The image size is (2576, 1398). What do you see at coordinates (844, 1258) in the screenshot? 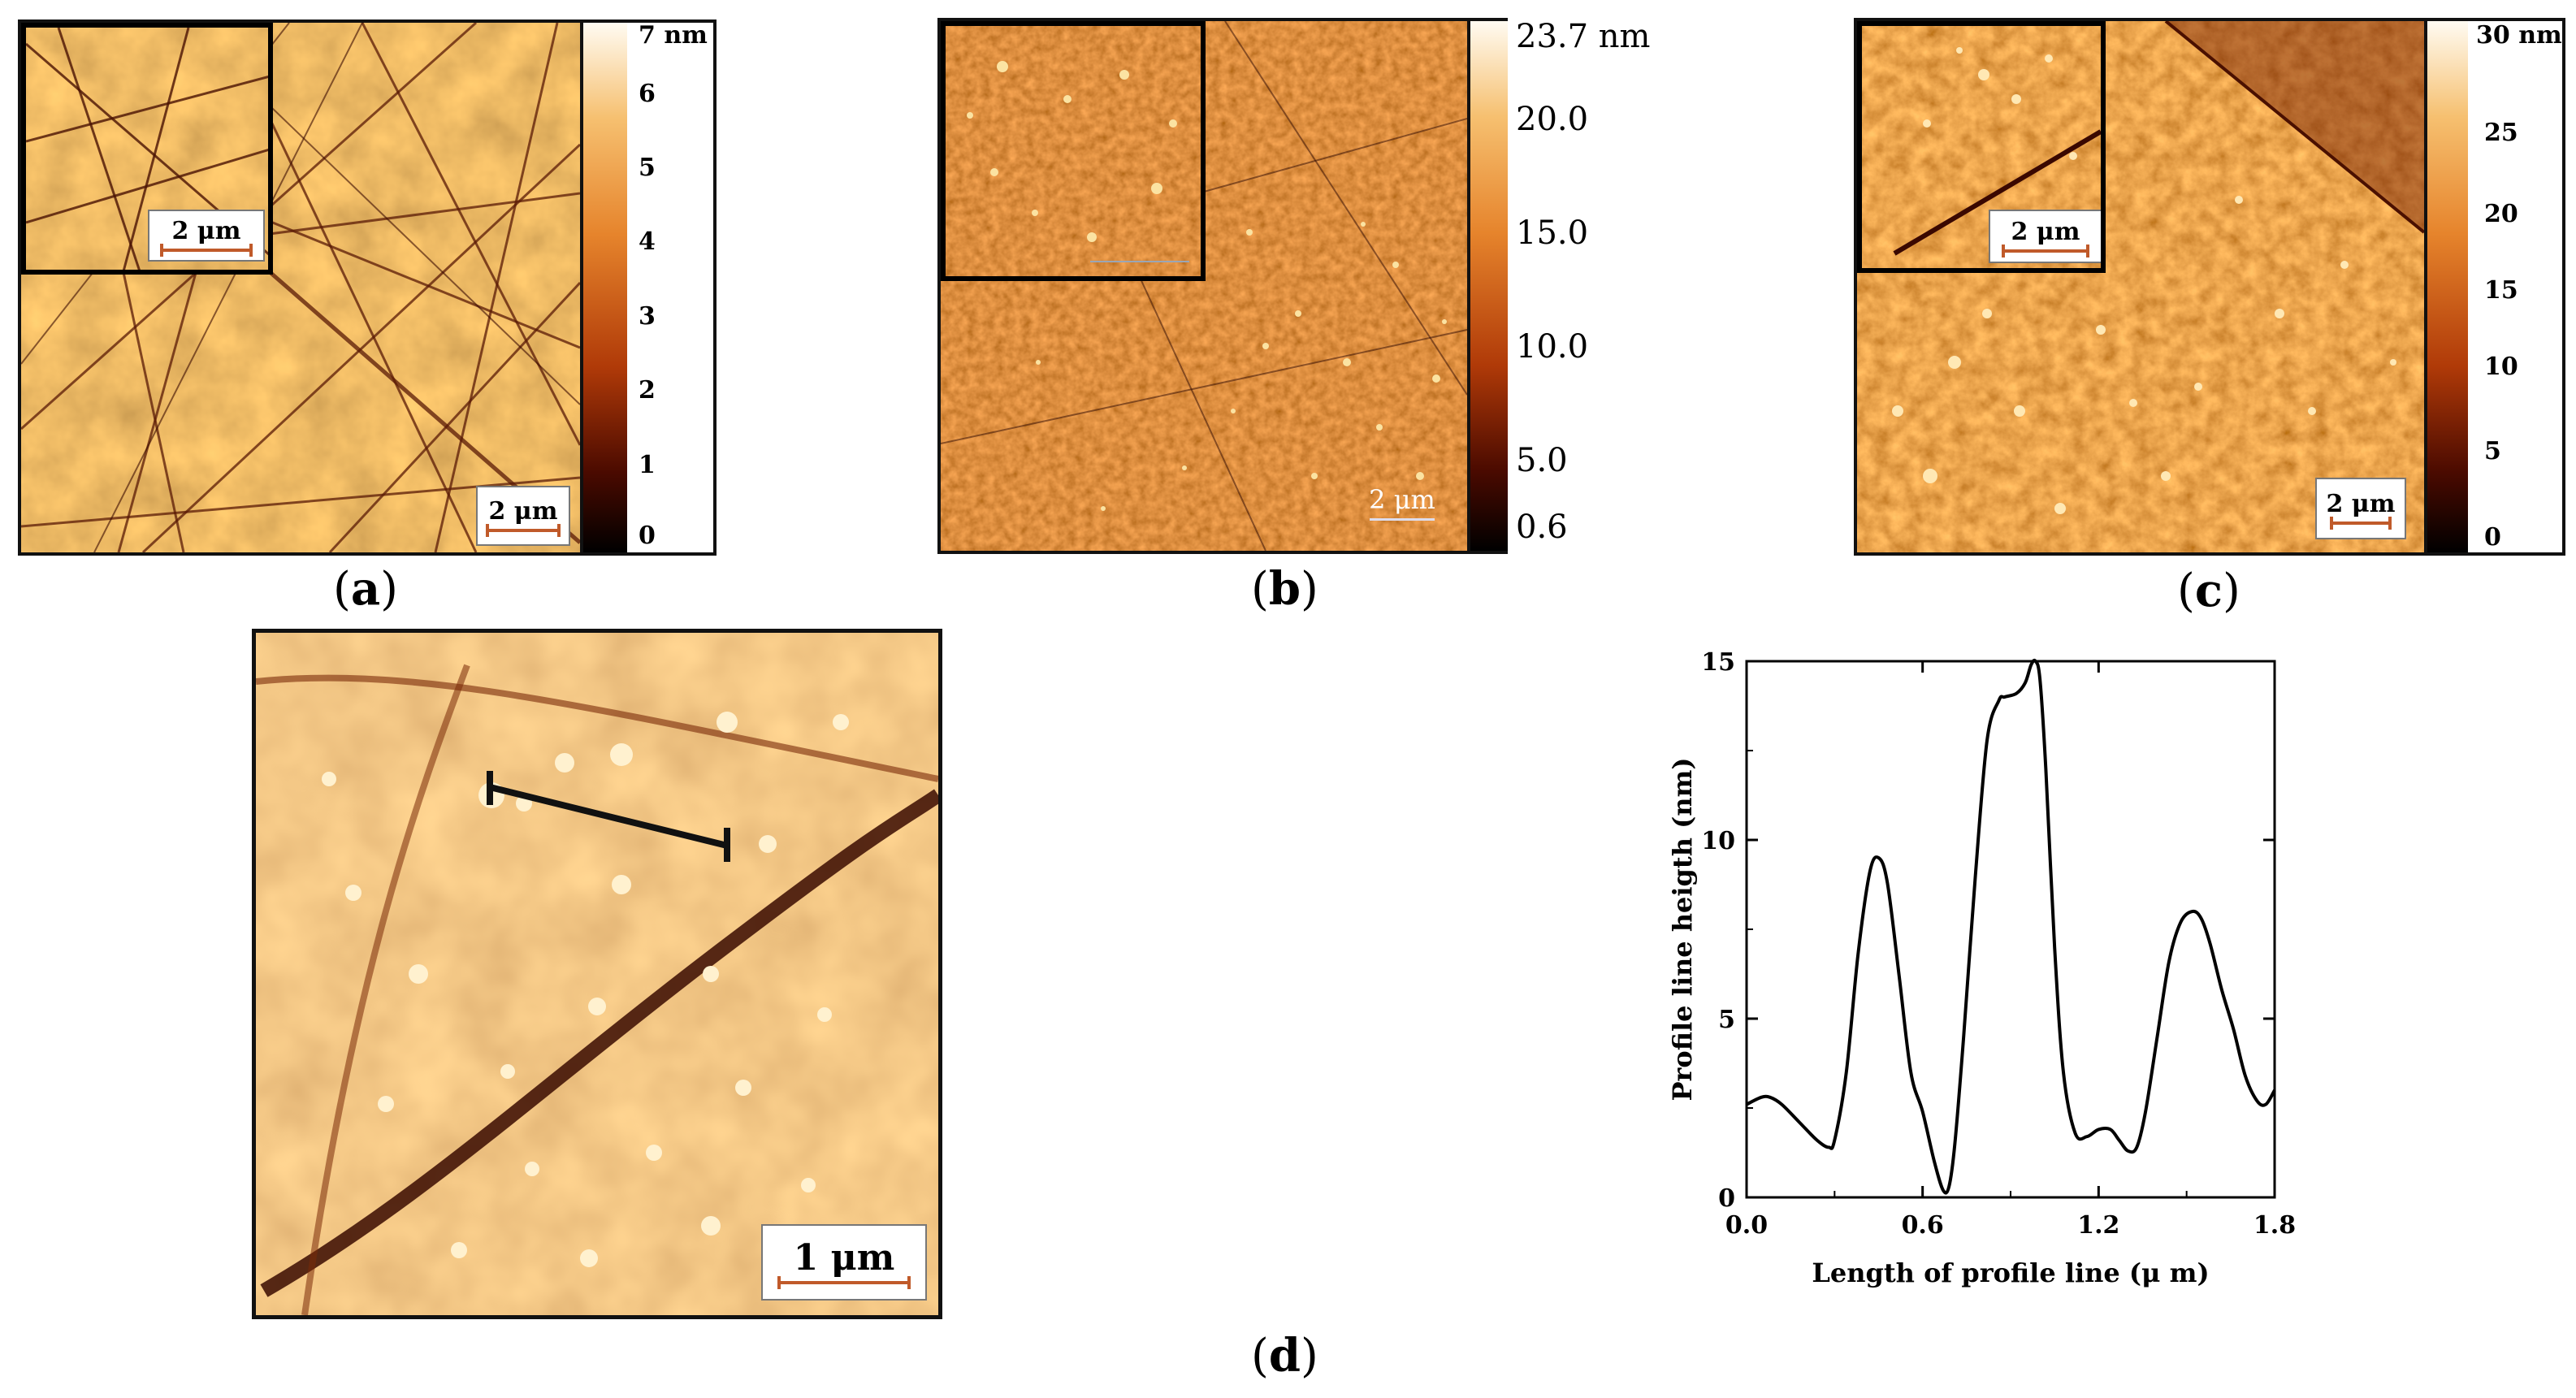
I see `scale-bar-label: 1 μm` at bounding box center [844, 1258].